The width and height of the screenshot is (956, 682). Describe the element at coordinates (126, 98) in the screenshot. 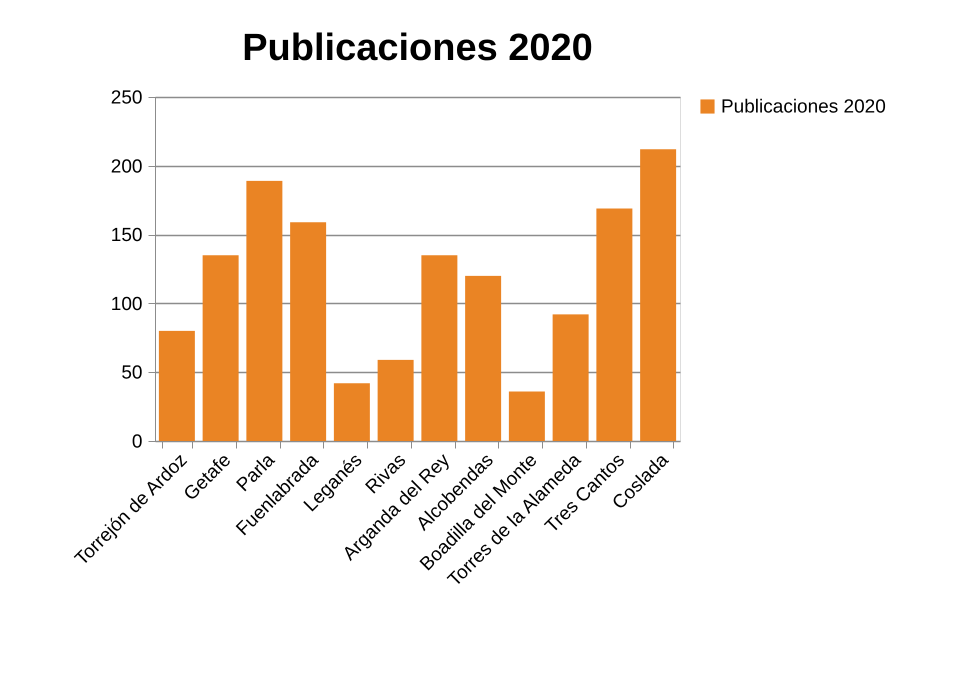

I see `y-tick-label: 250` at that location.